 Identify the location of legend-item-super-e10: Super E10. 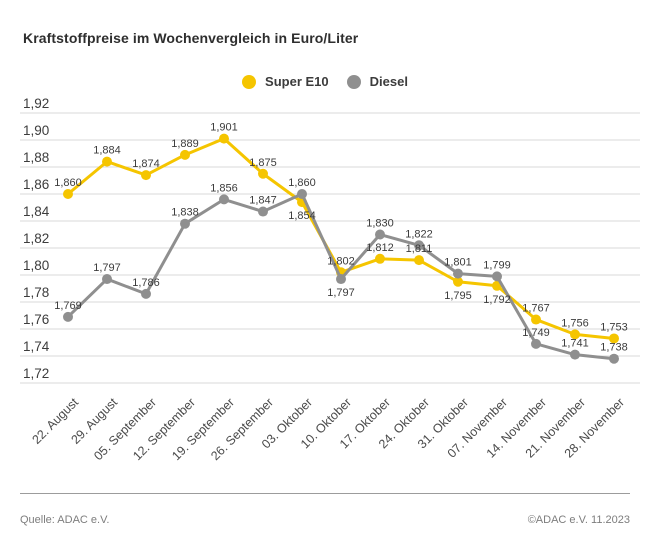
(285, 81).